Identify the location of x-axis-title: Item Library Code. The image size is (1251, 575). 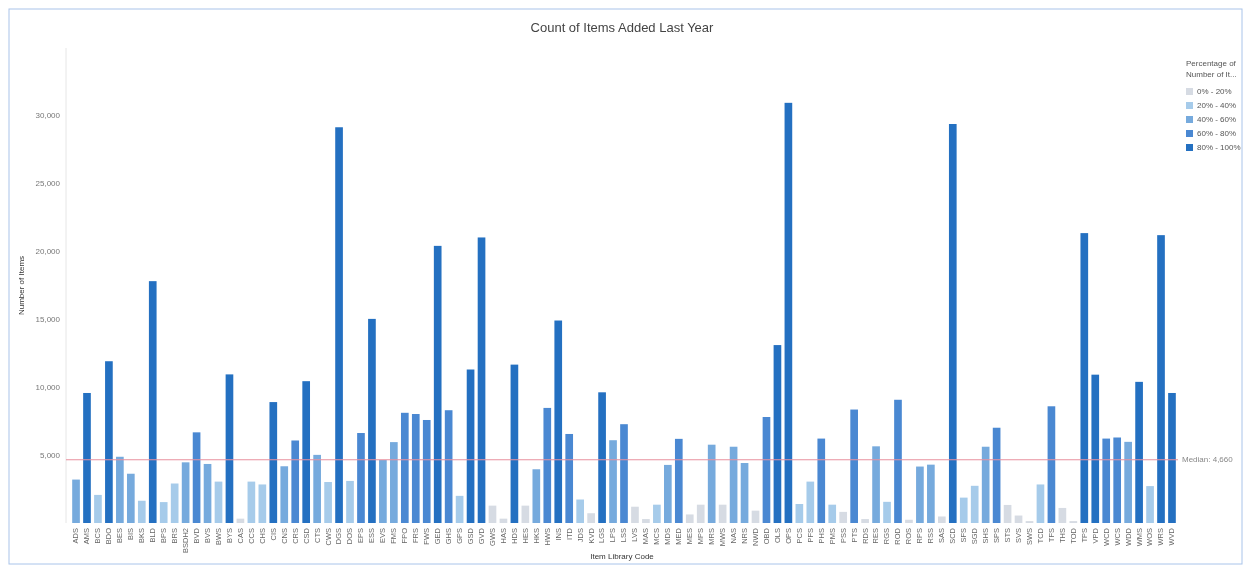
(622, 556).